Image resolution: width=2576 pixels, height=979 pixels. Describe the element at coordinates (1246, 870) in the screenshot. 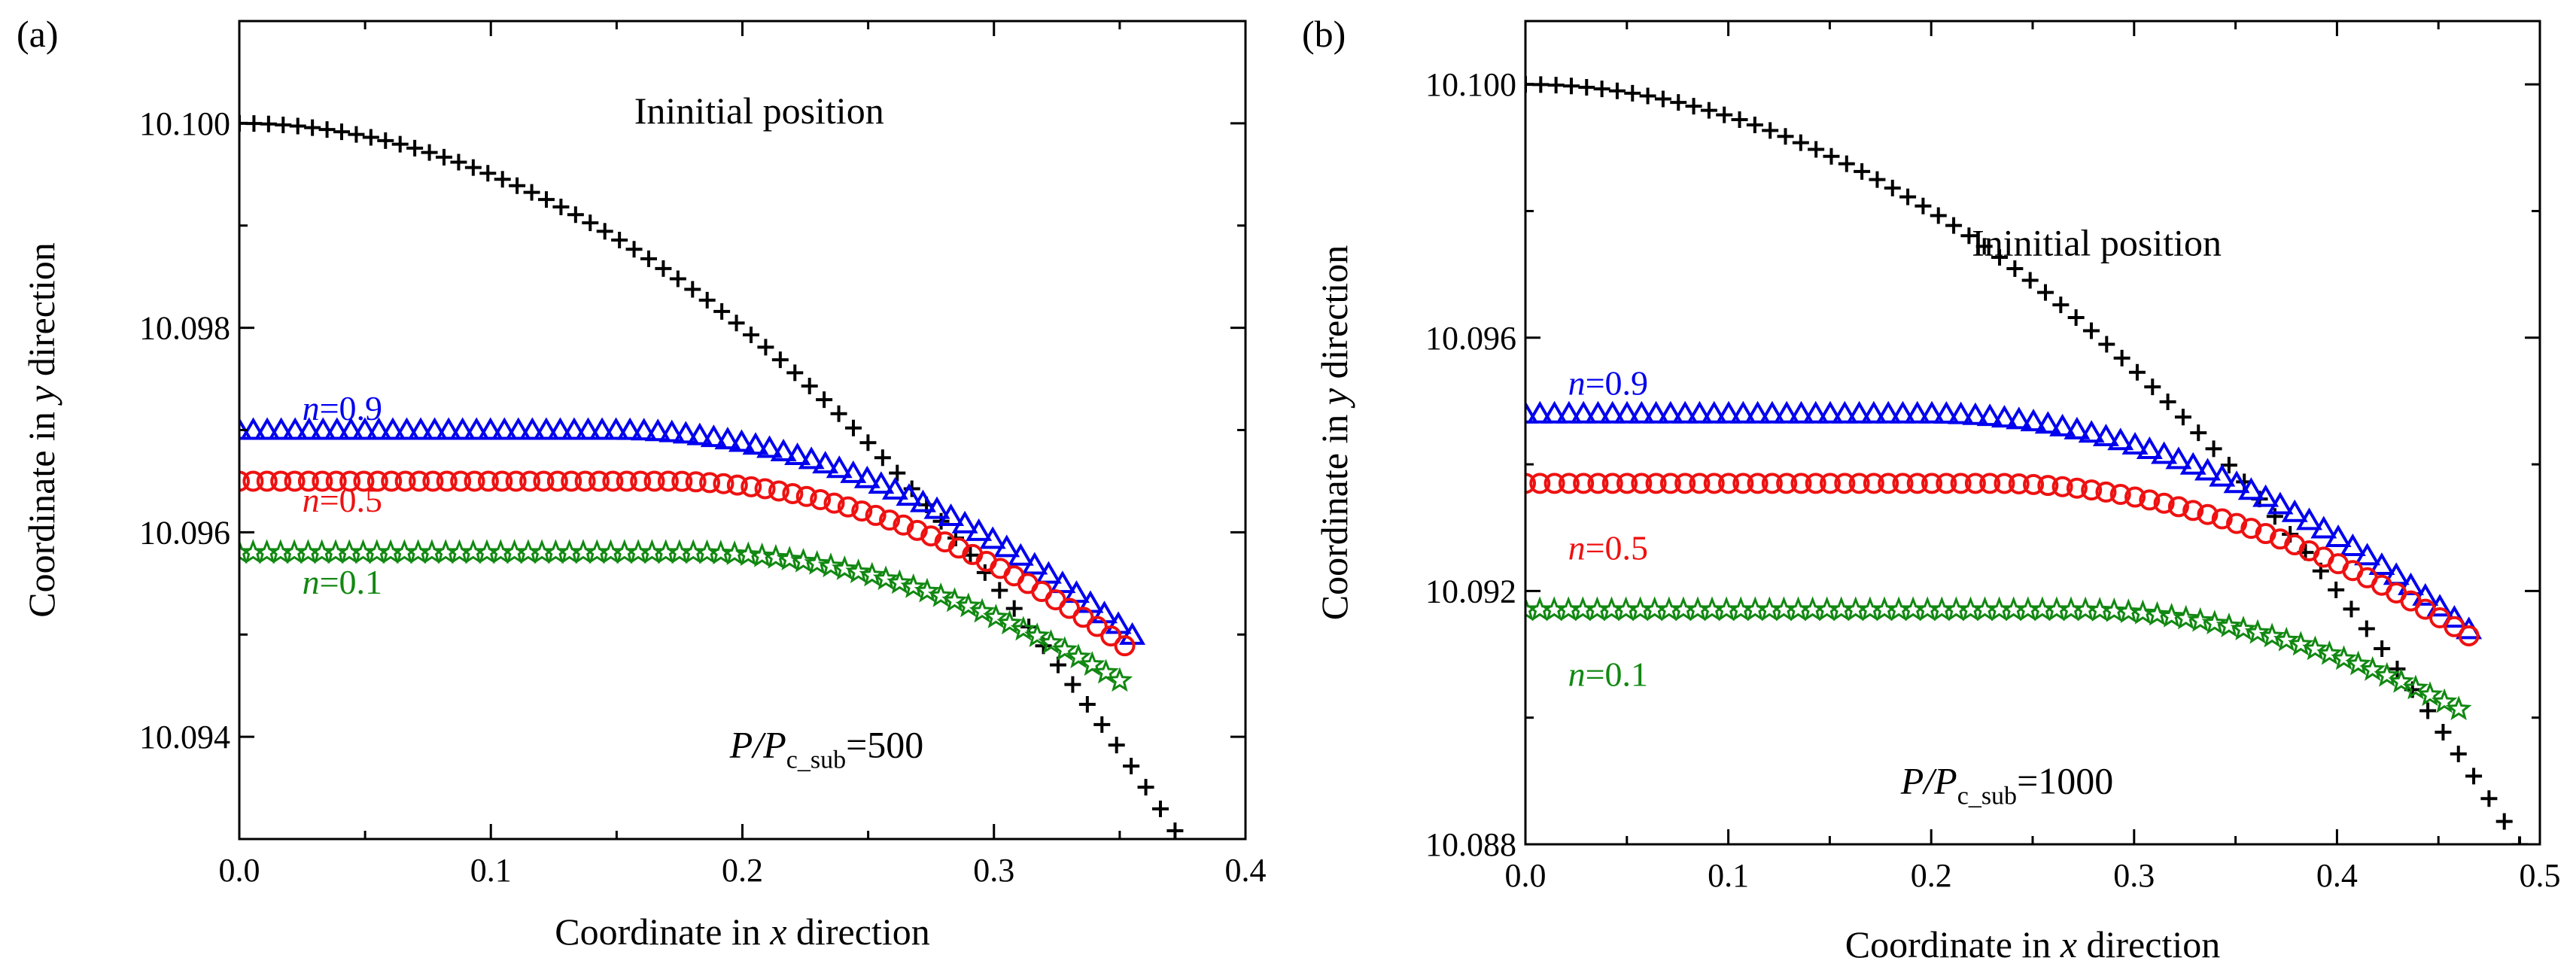

I see `x-tick-label: 0.4` at that location.